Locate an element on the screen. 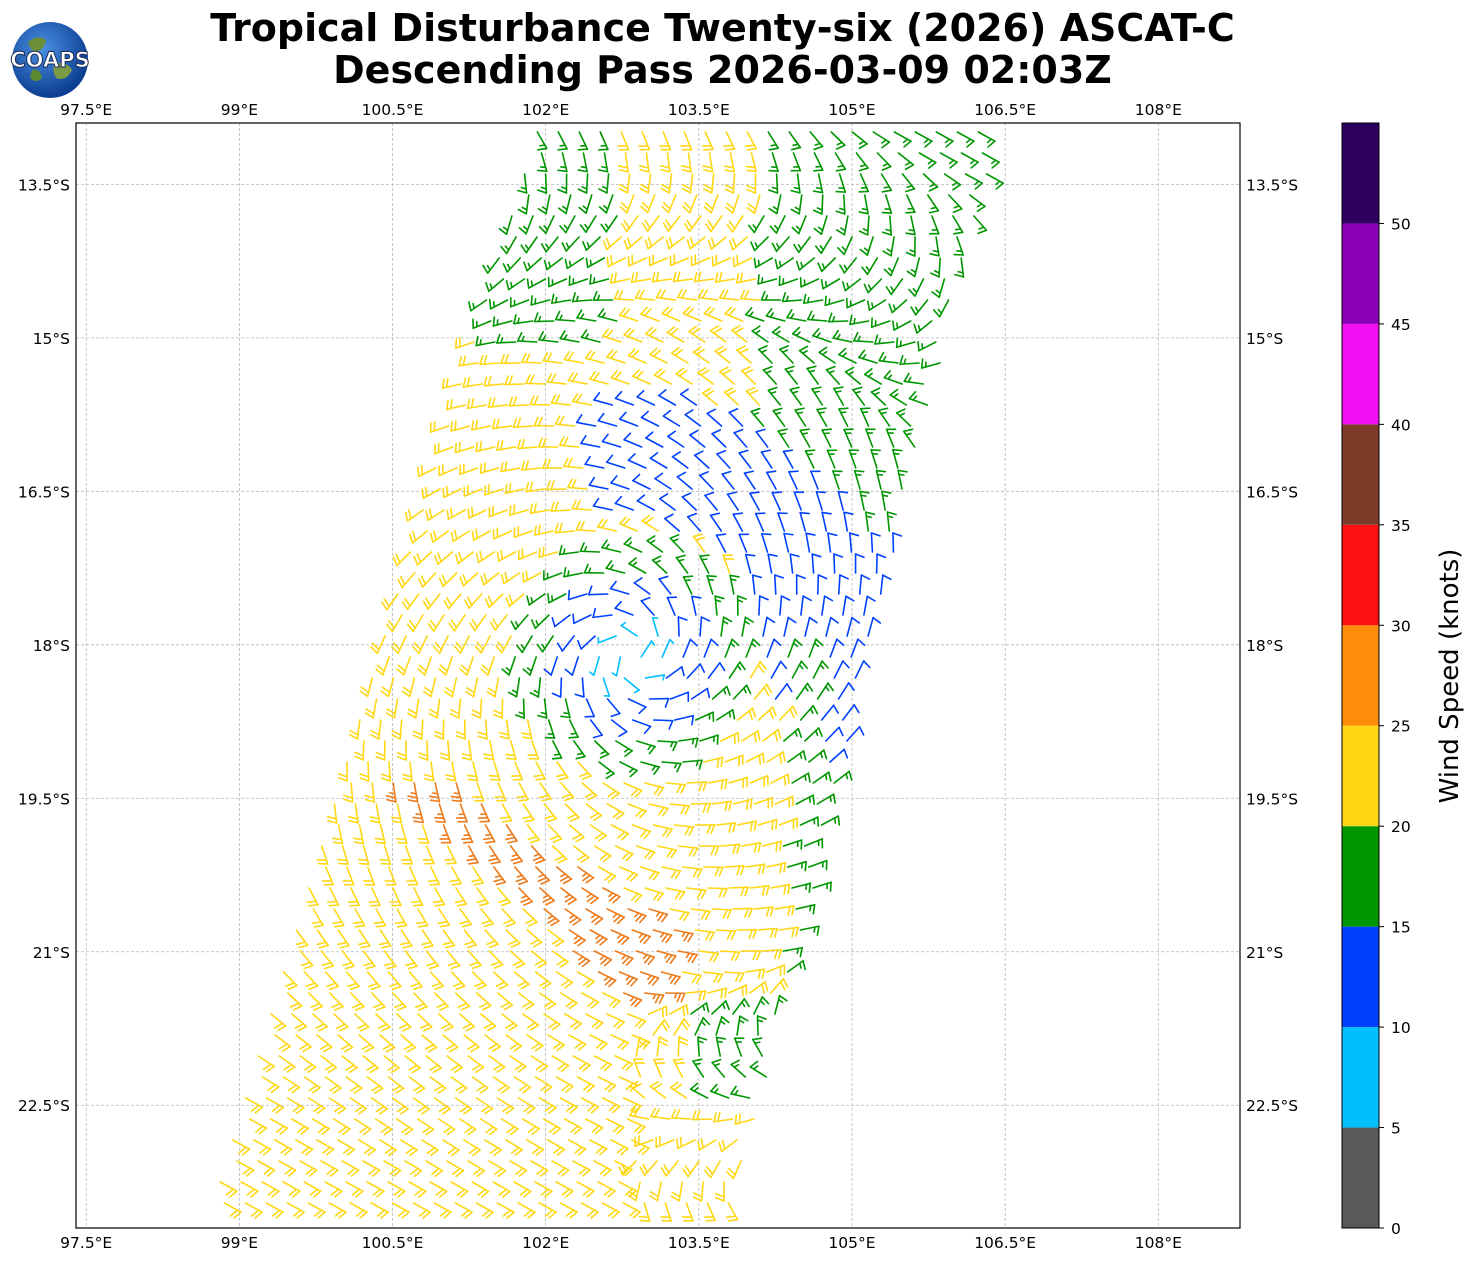 This screenshot has width=1478, height=1264. colorbar-tick-label: 25 is located at coordinates (1401, 727).